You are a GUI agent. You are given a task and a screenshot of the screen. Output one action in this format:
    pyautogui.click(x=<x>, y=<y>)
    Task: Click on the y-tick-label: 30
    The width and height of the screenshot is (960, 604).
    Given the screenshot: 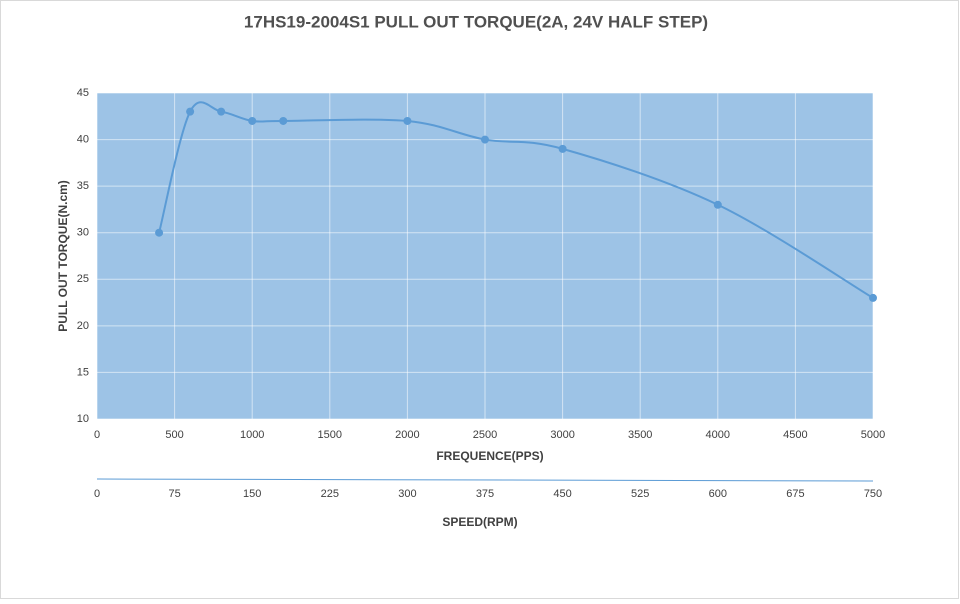 What is the action you would take?
    pyautogui.click(x=83, y=233)
    